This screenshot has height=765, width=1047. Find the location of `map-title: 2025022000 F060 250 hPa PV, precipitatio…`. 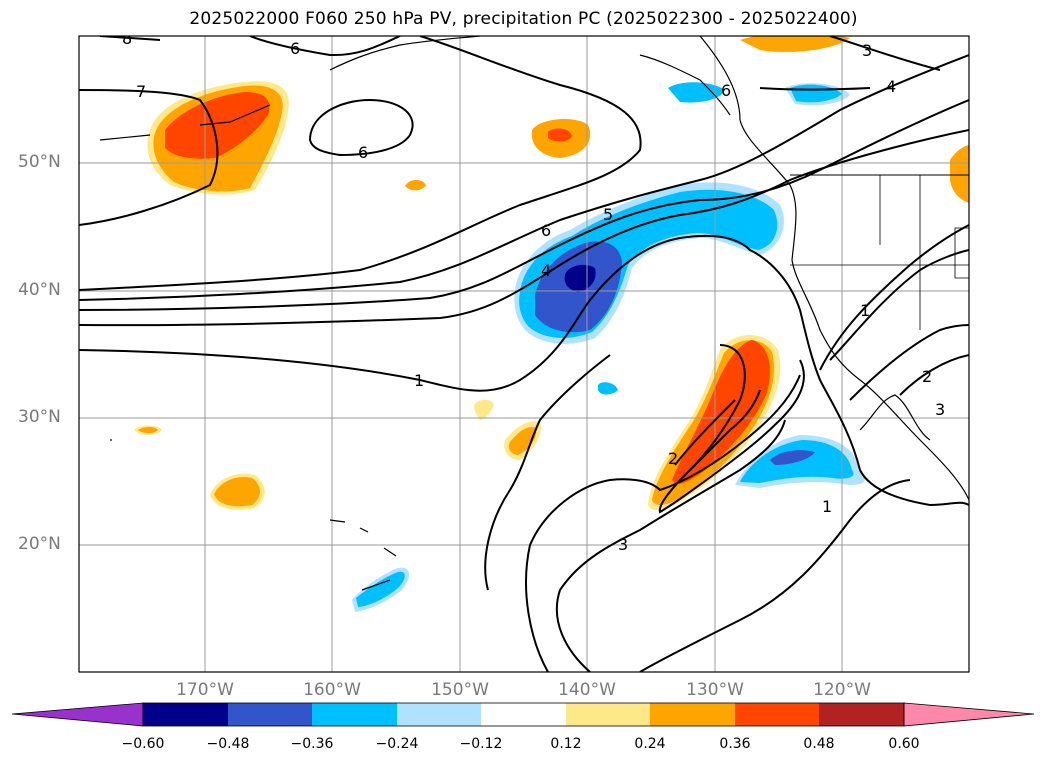

map-title: 2025022000 F060 250 hPa PV, precipitatio… is located at coordinates (523, 19).